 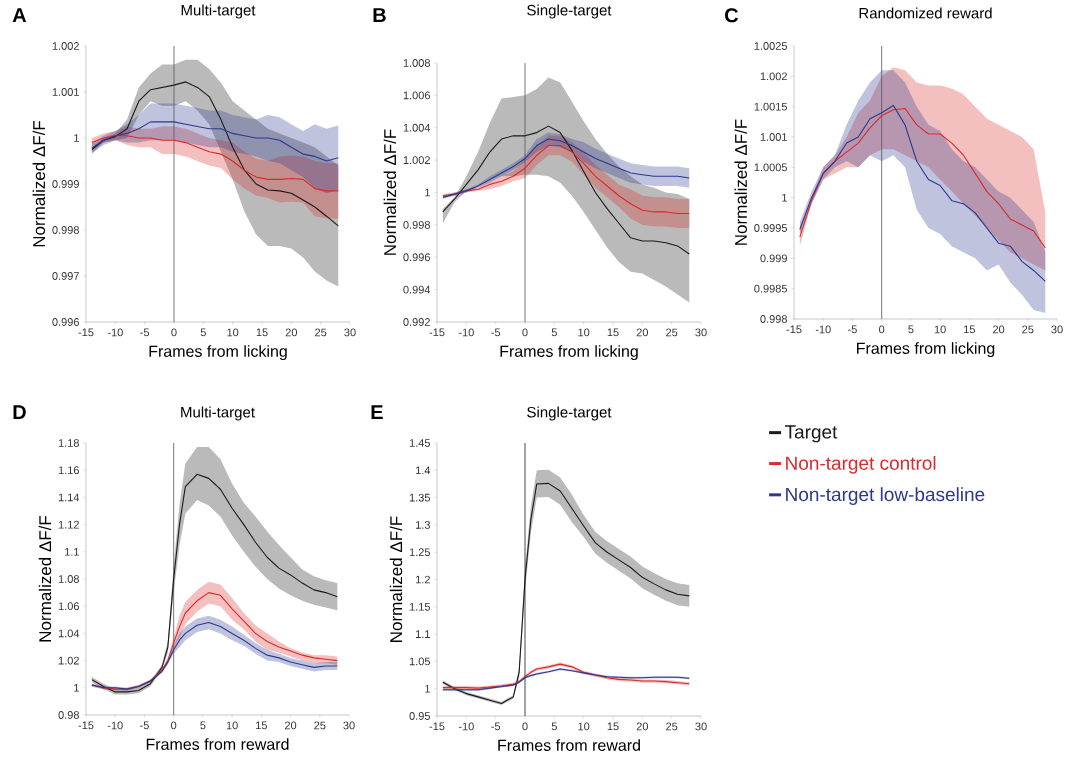 I want to click on y-tick-label: 0.9985, so click(x=770, y=288).